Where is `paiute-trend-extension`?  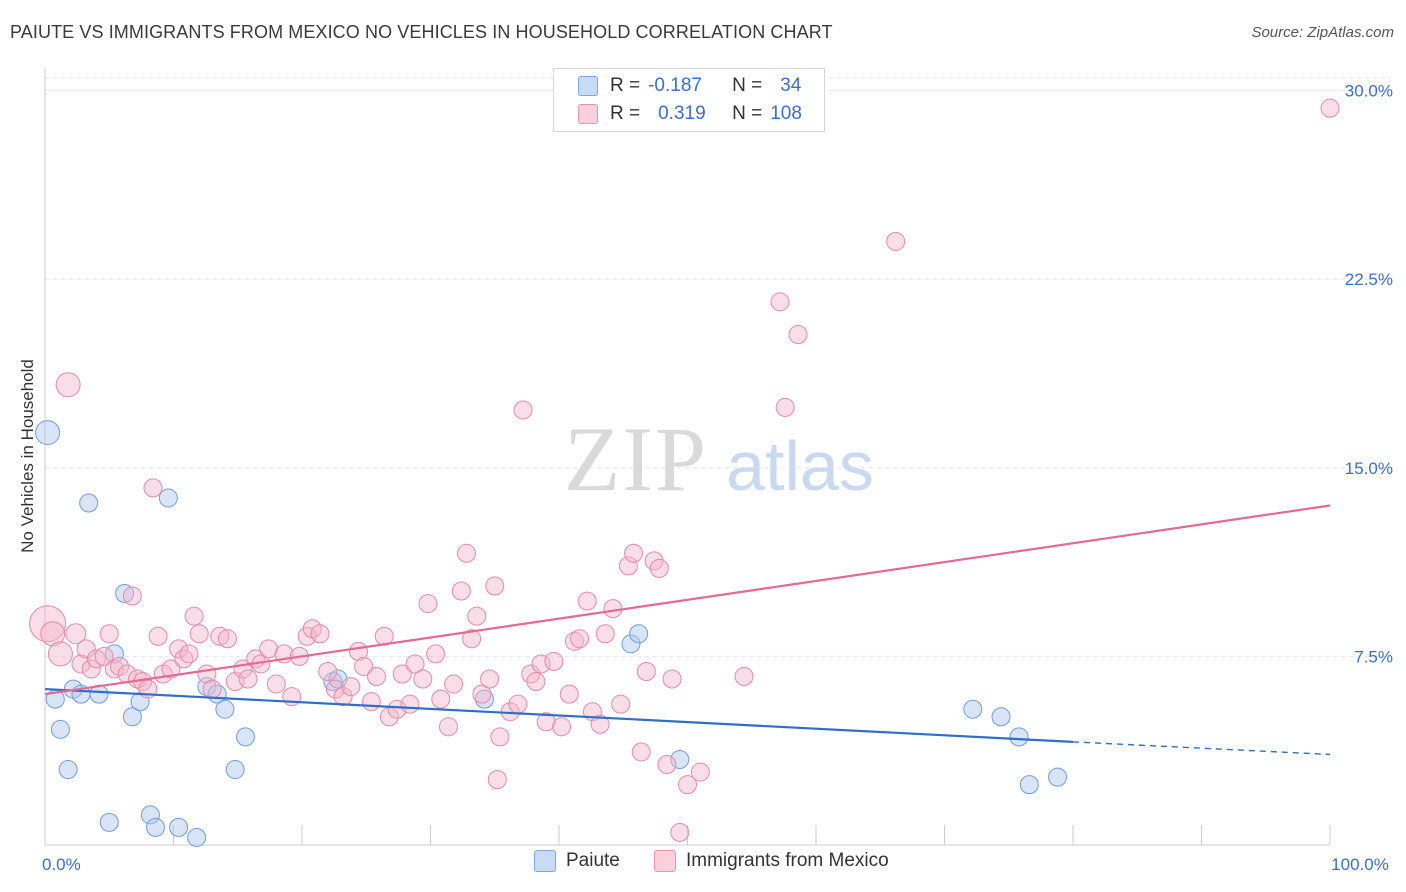
paiute-trend-extension is located at coordinates (1201, 748).